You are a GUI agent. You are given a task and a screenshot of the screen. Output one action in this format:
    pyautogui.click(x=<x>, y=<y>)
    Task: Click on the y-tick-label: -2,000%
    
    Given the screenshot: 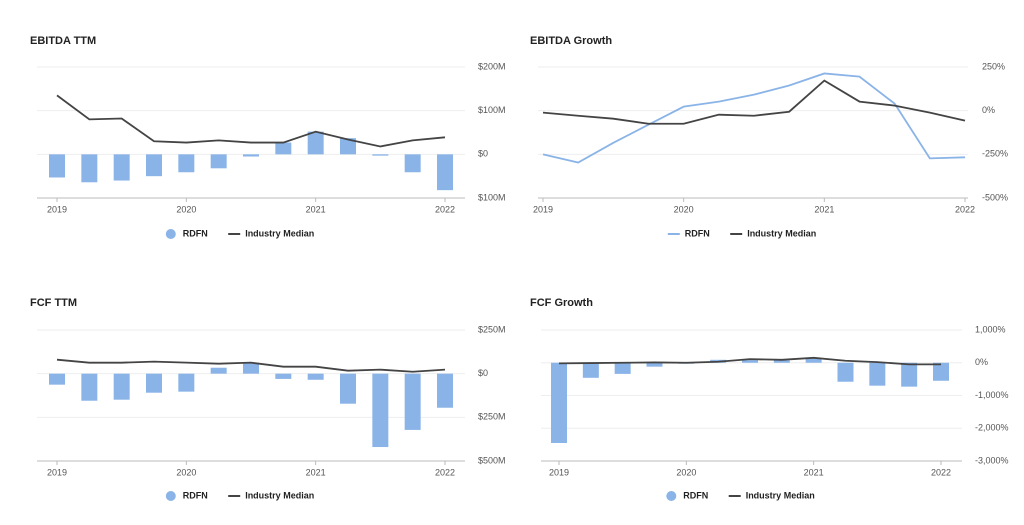 What is the action you would take?
    pyautogui.click(x=992, y=428)
    